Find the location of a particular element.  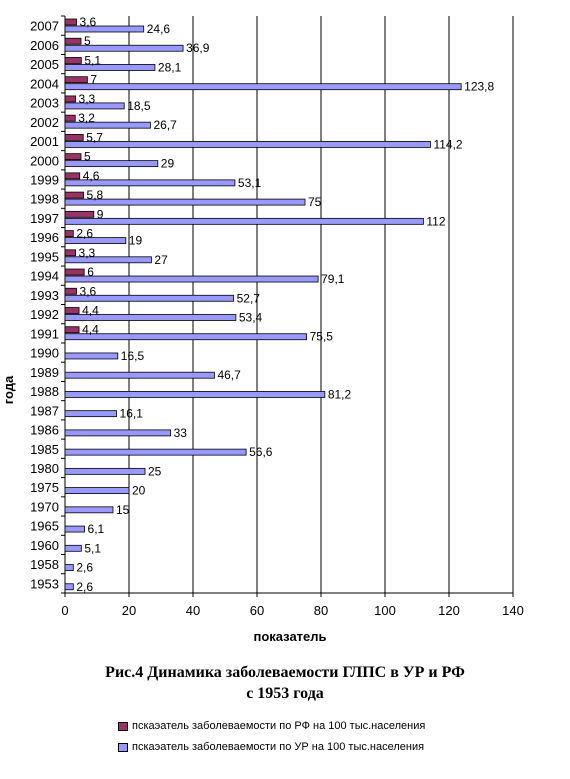

y-tick-label: 2003 is located at coordinates (44, 103).